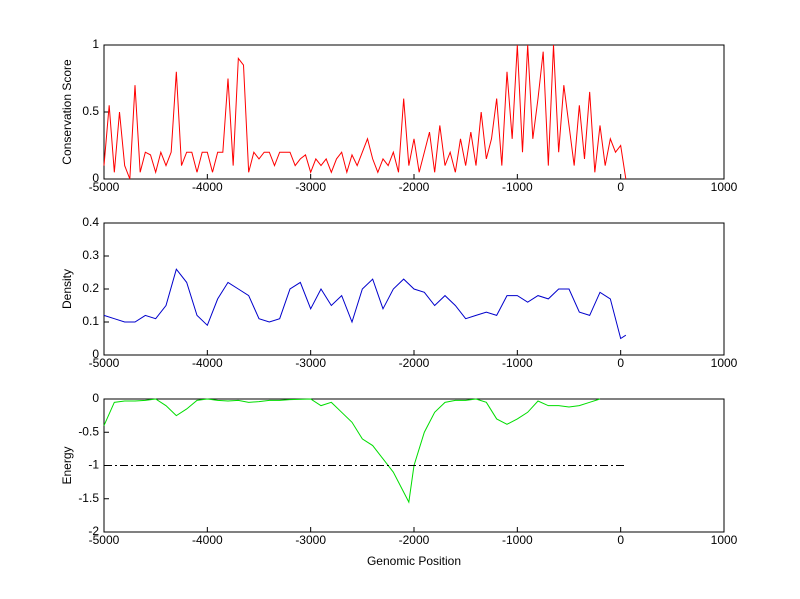 The width and height of the screenshot is (800, 599). What do you see at coordinates (93, 465) in the screenshot?
I see `y-tick-label: -1` at bounding box center [93, 465].